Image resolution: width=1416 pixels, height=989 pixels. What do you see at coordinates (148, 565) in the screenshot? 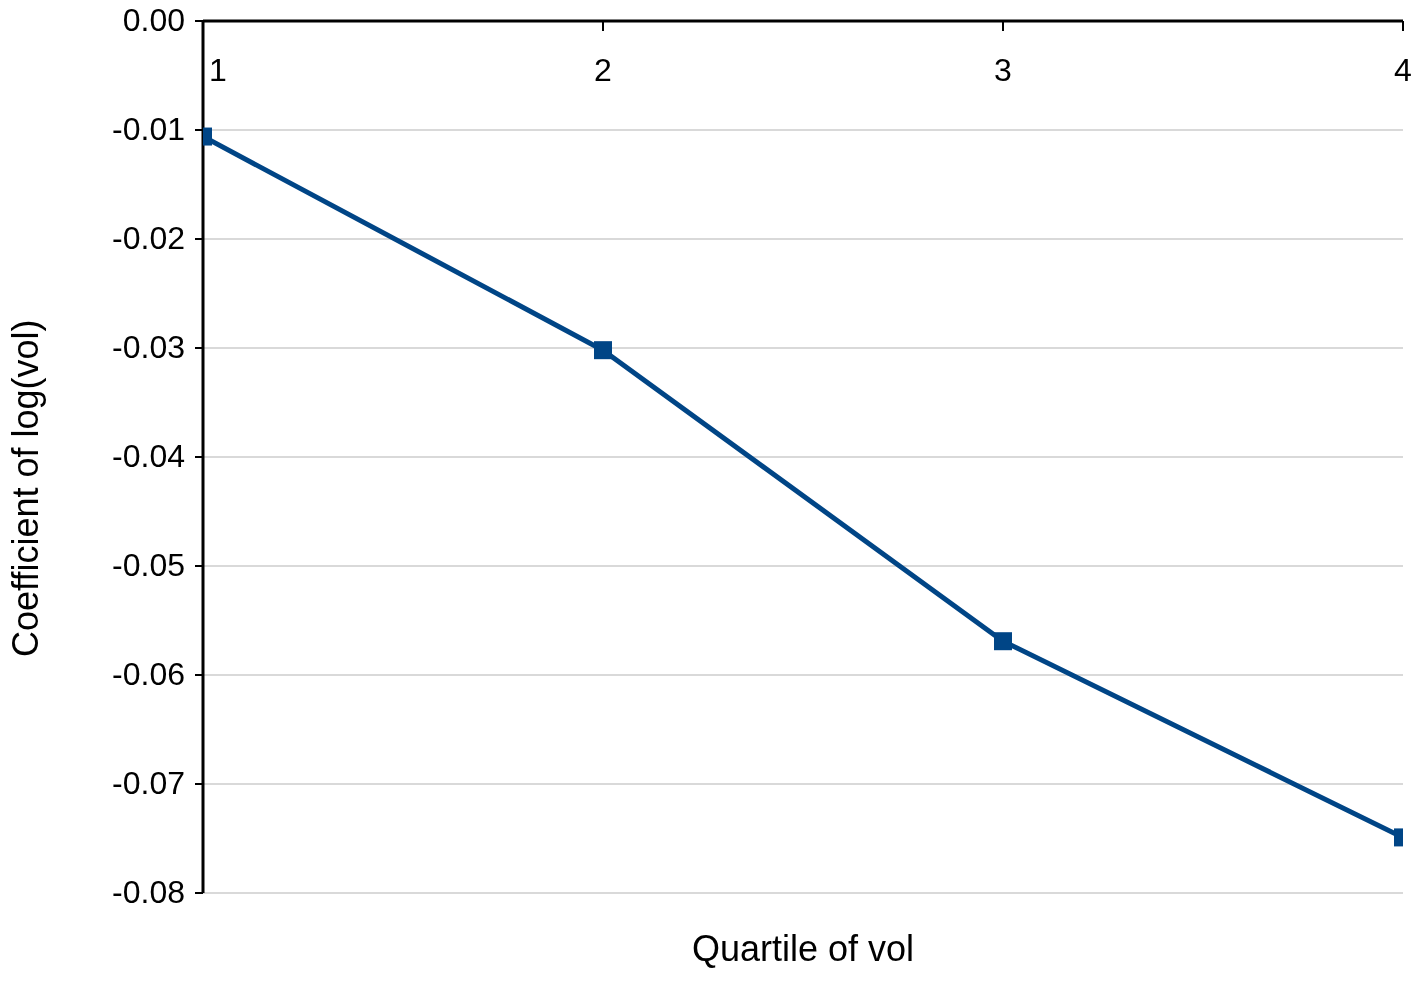
I see `y-tick-label: -0.05` at bounding box center [148, 565].